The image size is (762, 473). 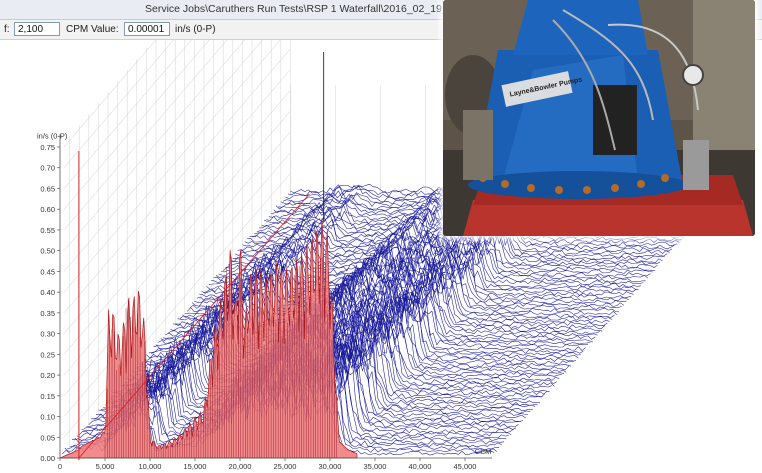 I want to click on amplitude-units-label: in/s (0-P), so click(x=195, y=29).